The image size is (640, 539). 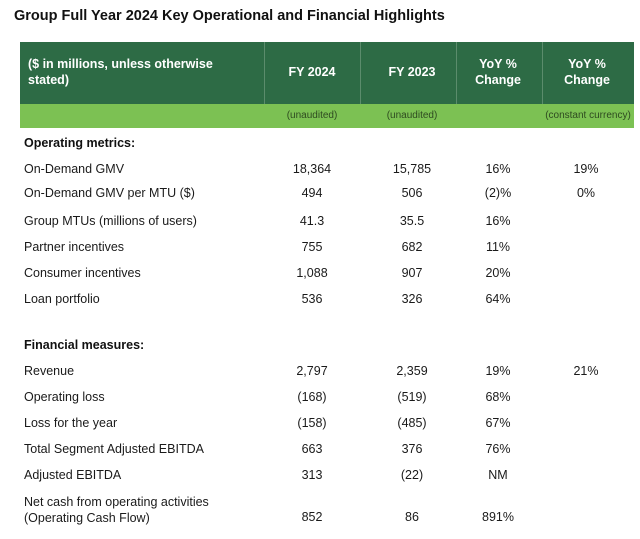 What do you see at coordinates (312, 449) in the screenshot?
I see `fy2024-value: 663` at bounding box center [312, 449].